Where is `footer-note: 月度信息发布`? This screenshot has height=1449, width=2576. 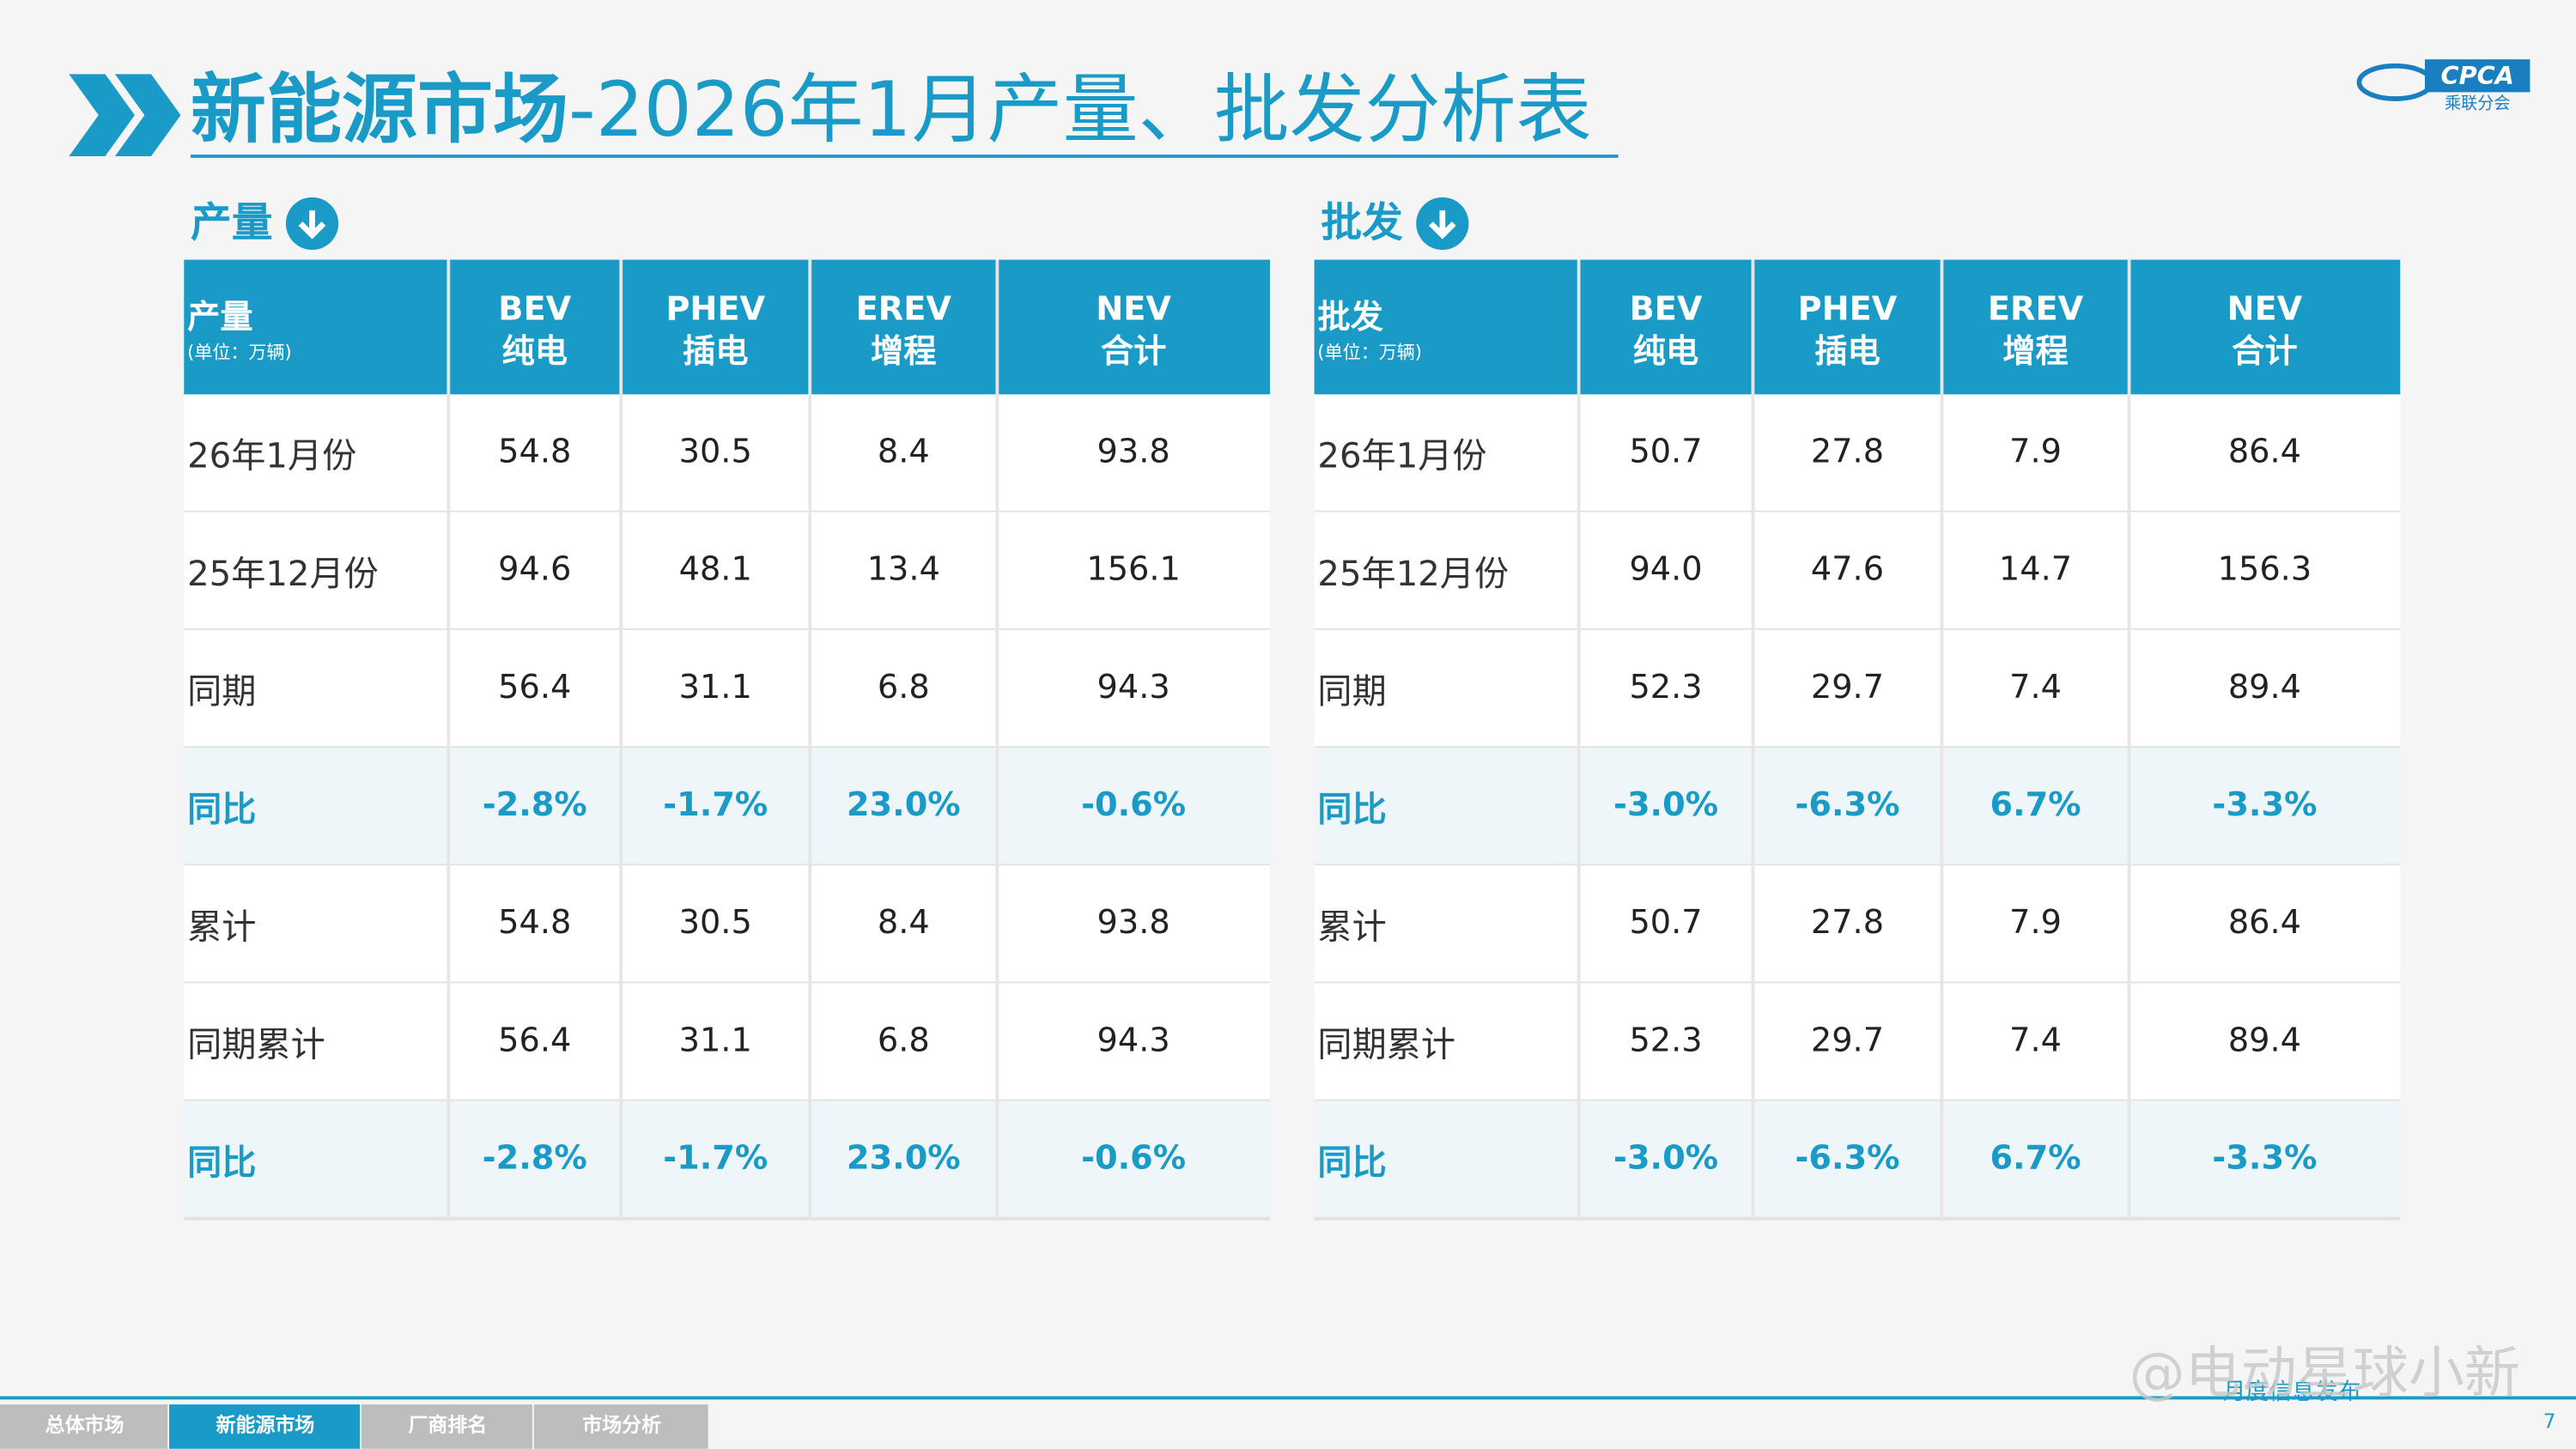
footer-note: 月度信息发布 is located at coordinates (2292, 1392).